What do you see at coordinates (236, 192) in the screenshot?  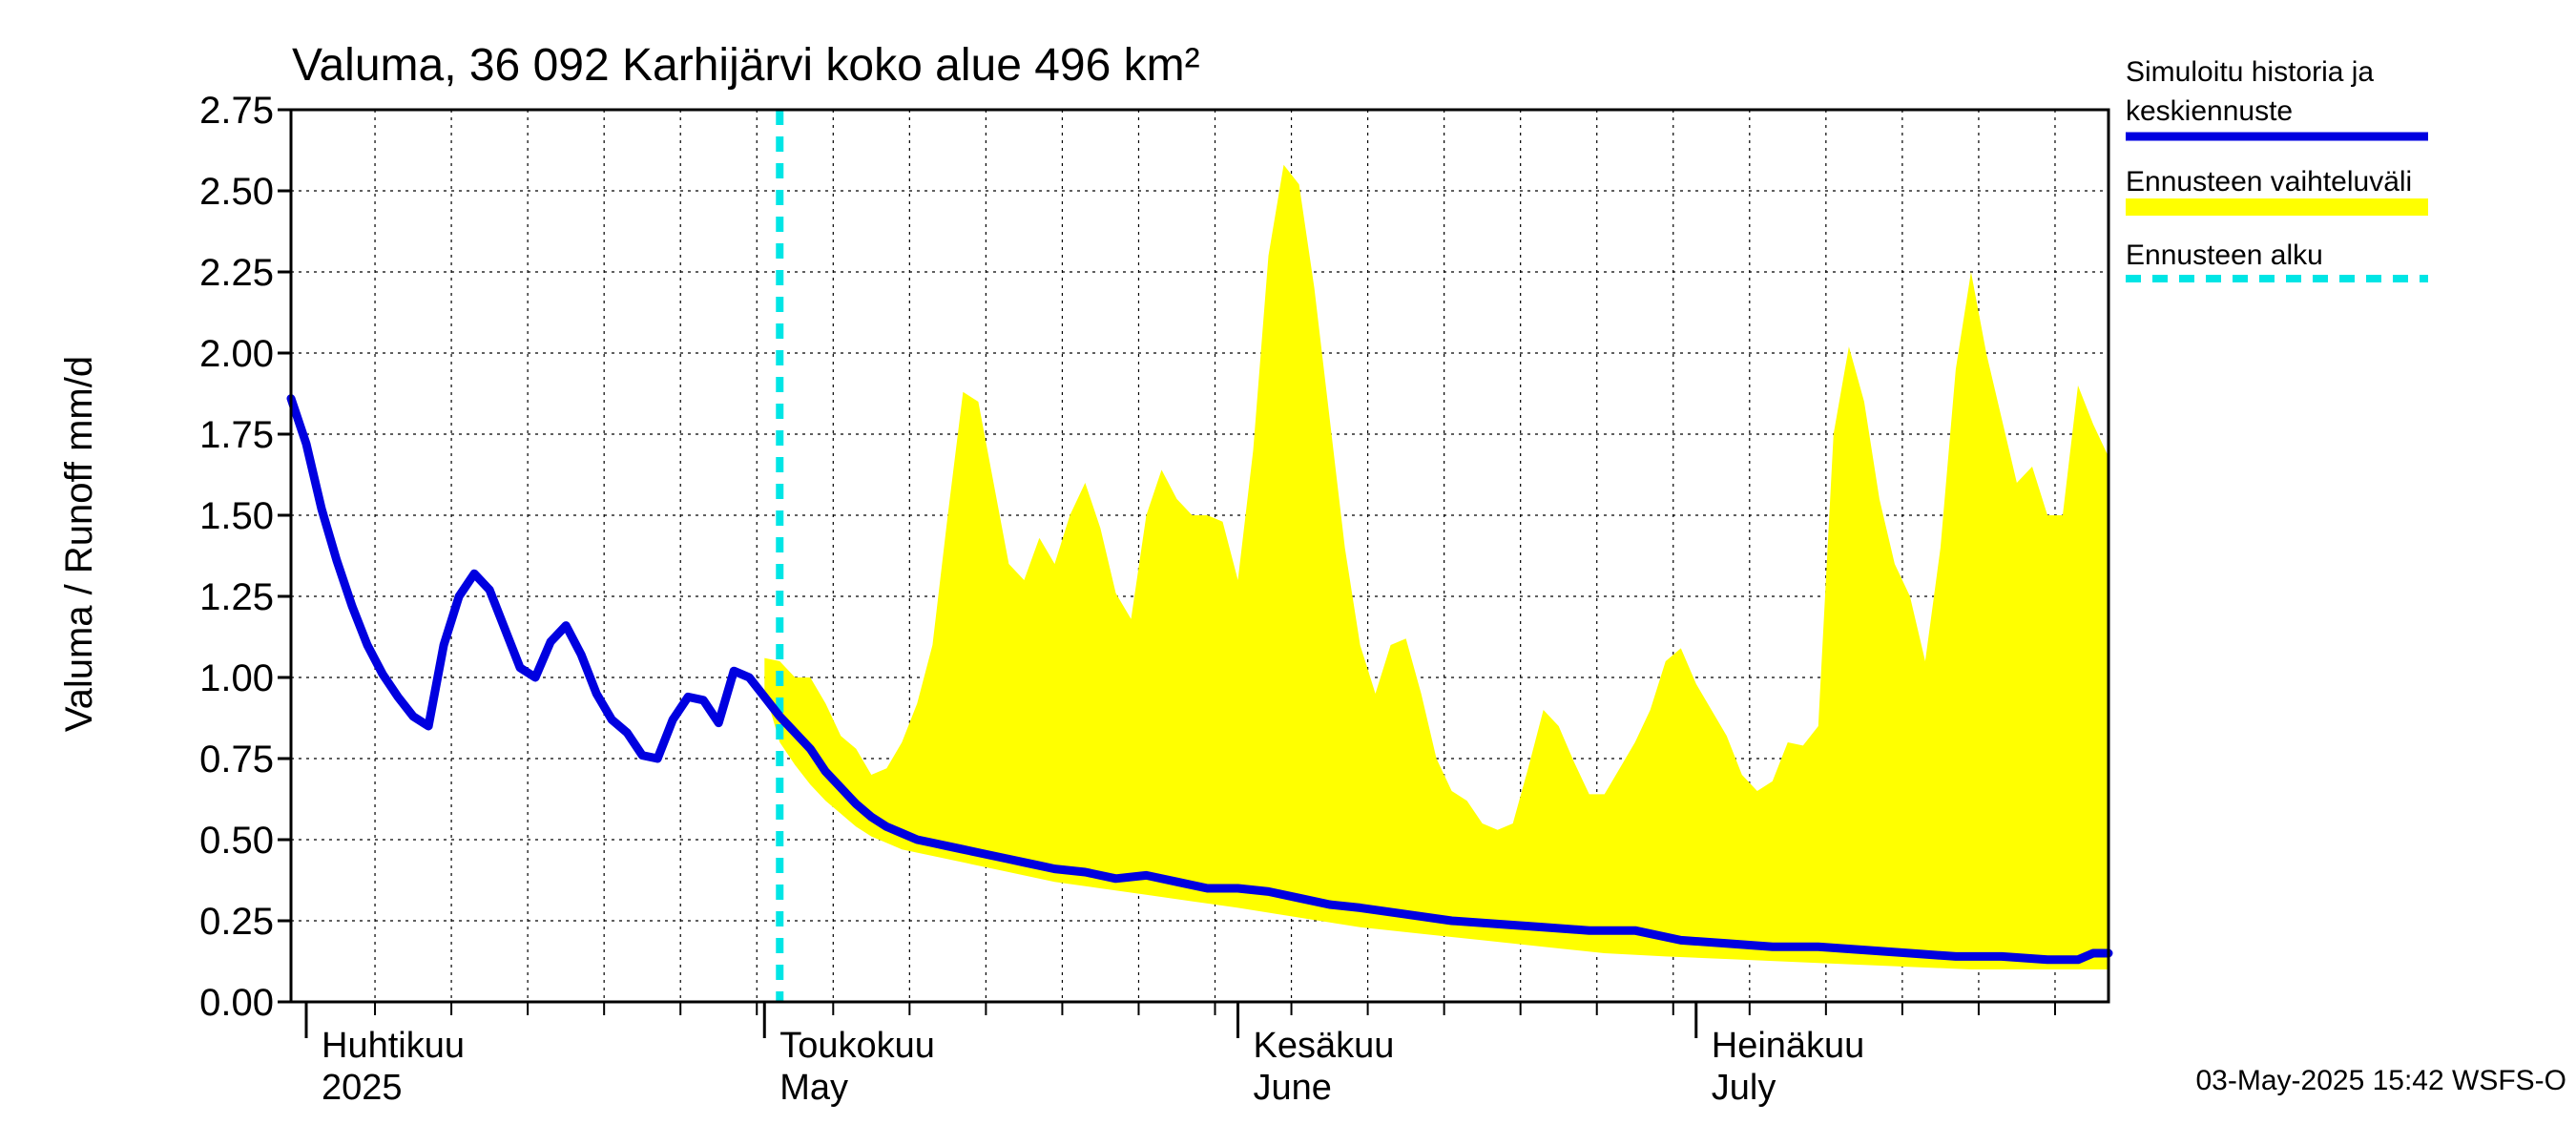 I see `y-tick-label: 2.50` at bounding box center [236, 192].